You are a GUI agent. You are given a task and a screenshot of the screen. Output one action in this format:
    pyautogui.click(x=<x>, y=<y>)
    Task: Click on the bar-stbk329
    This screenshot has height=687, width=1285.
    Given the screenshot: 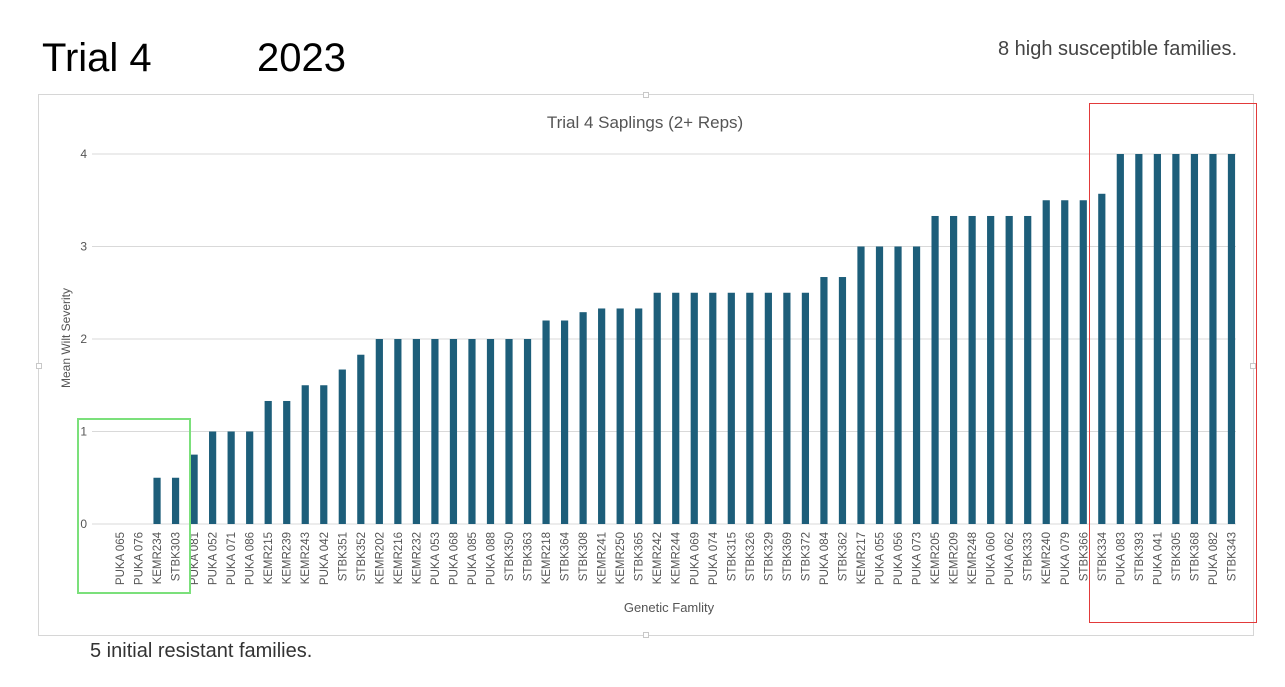 What is the action you would take?
    pyautogui.click(x=768, y=408)
    